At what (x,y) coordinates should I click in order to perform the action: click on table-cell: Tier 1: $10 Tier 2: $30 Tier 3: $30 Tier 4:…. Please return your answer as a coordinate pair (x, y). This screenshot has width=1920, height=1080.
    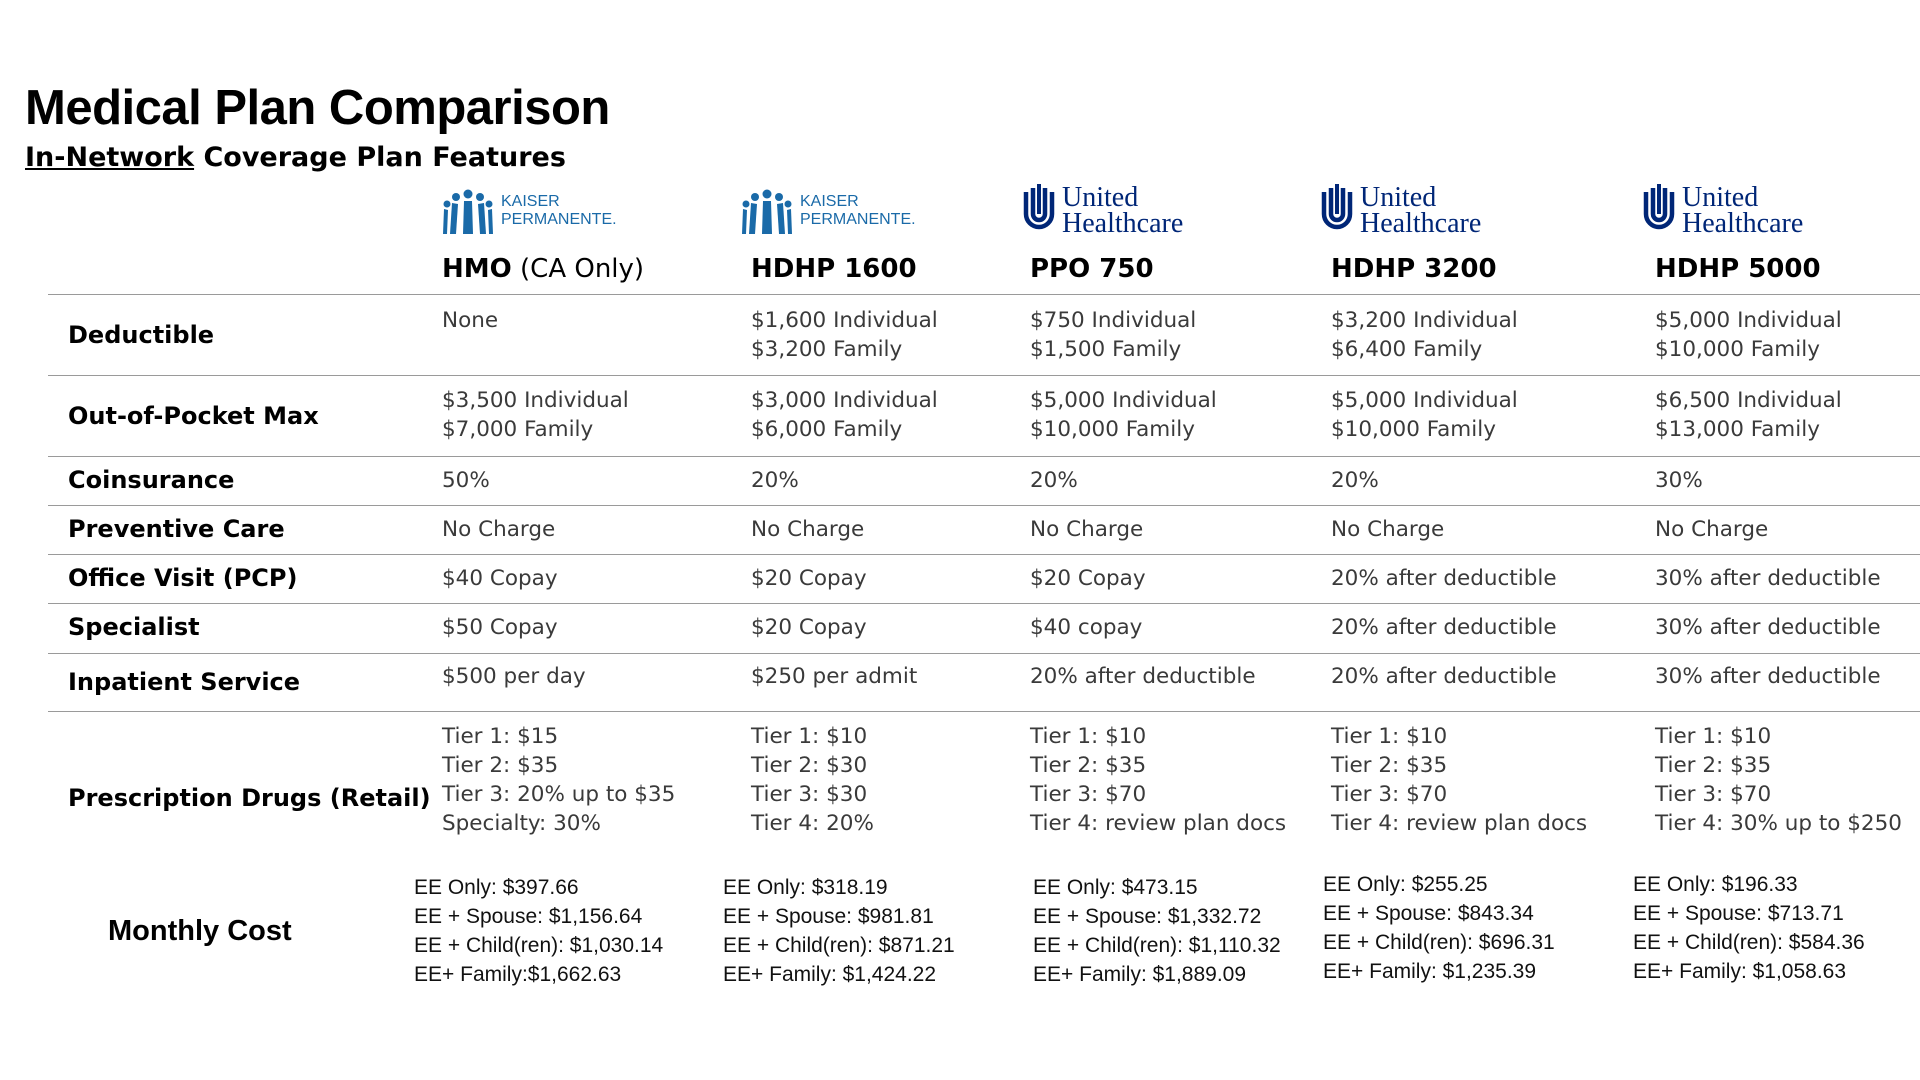
    Looking at the image, I should click on (812, 780).